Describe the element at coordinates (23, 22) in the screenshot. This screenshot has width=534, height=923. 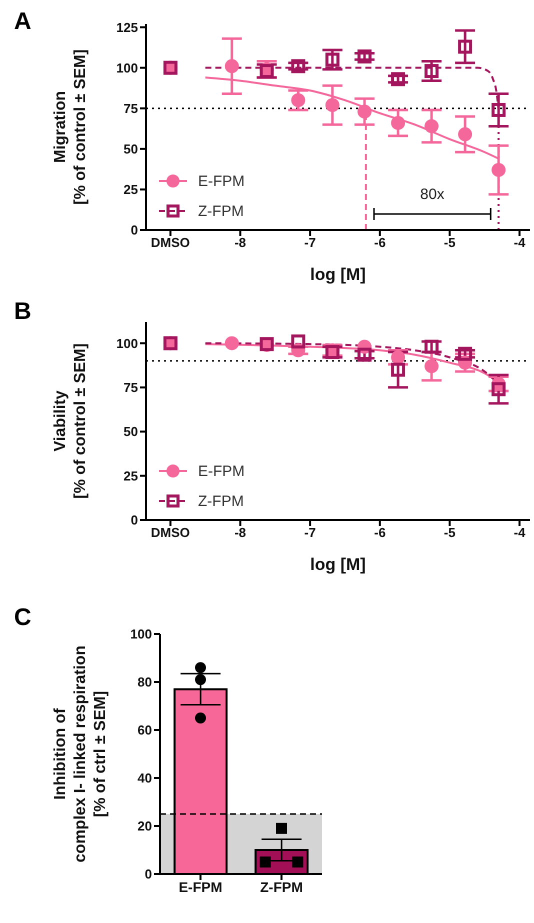
I see `chart-title: A` at that location.